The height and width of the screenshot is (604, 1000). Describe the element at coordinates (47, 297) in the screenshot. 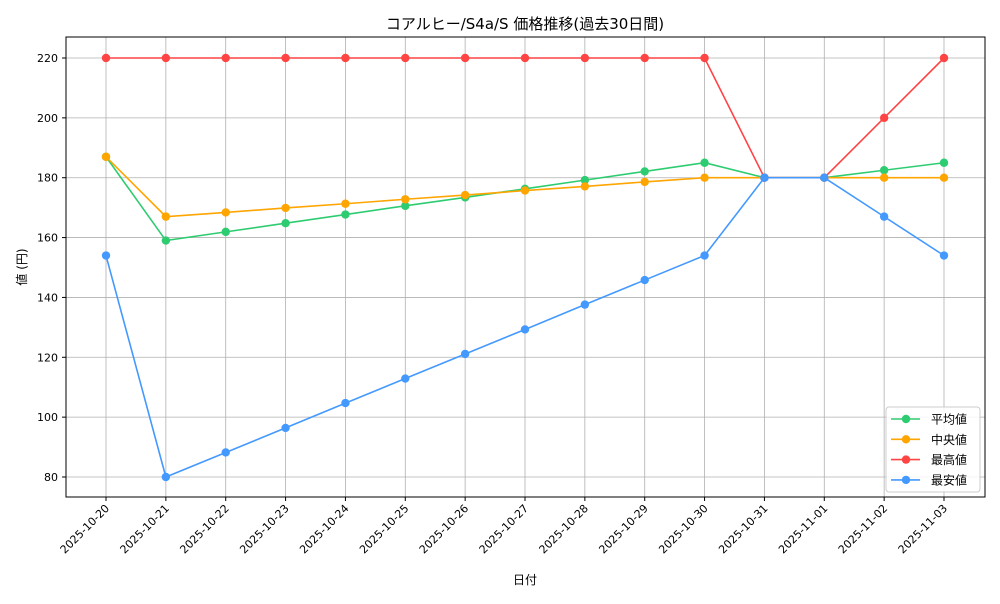

I see `y-tick-label: 140` at that location.